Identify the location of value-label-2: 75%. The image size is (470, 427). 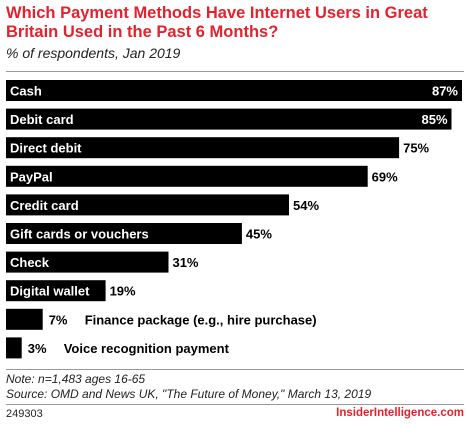
(416, 148).